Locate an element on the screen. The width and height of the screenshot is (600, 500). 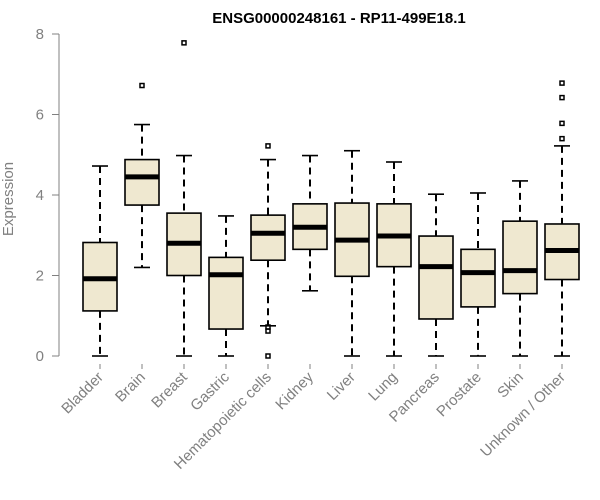
y-tick-label-2: 4 is located at coordinates (40, 195).